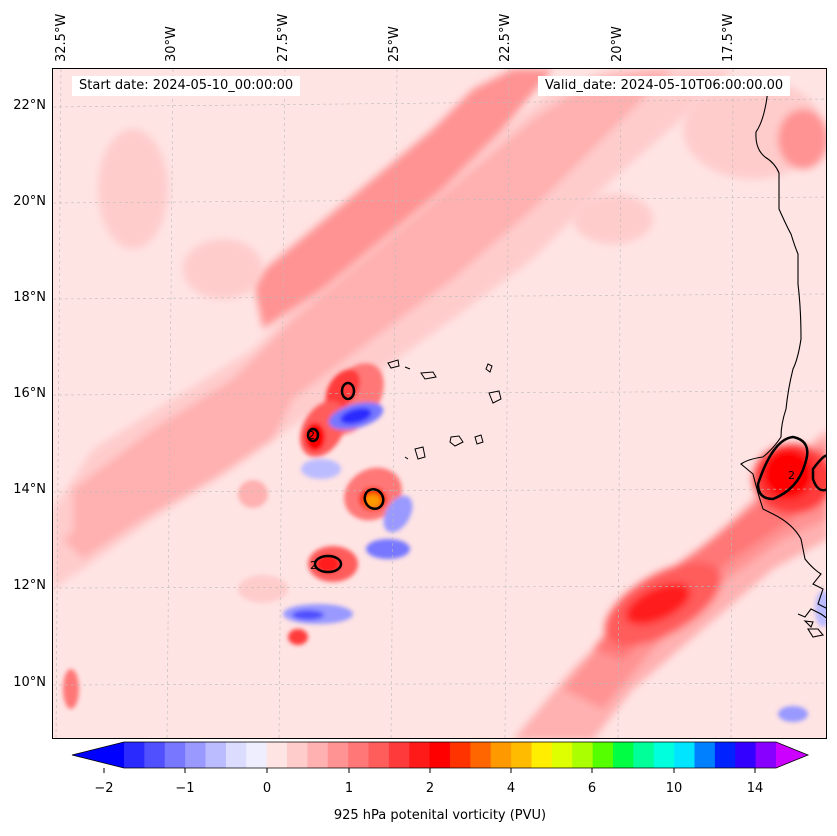  I want to click on cape-verde-islands, so click(444, 409).